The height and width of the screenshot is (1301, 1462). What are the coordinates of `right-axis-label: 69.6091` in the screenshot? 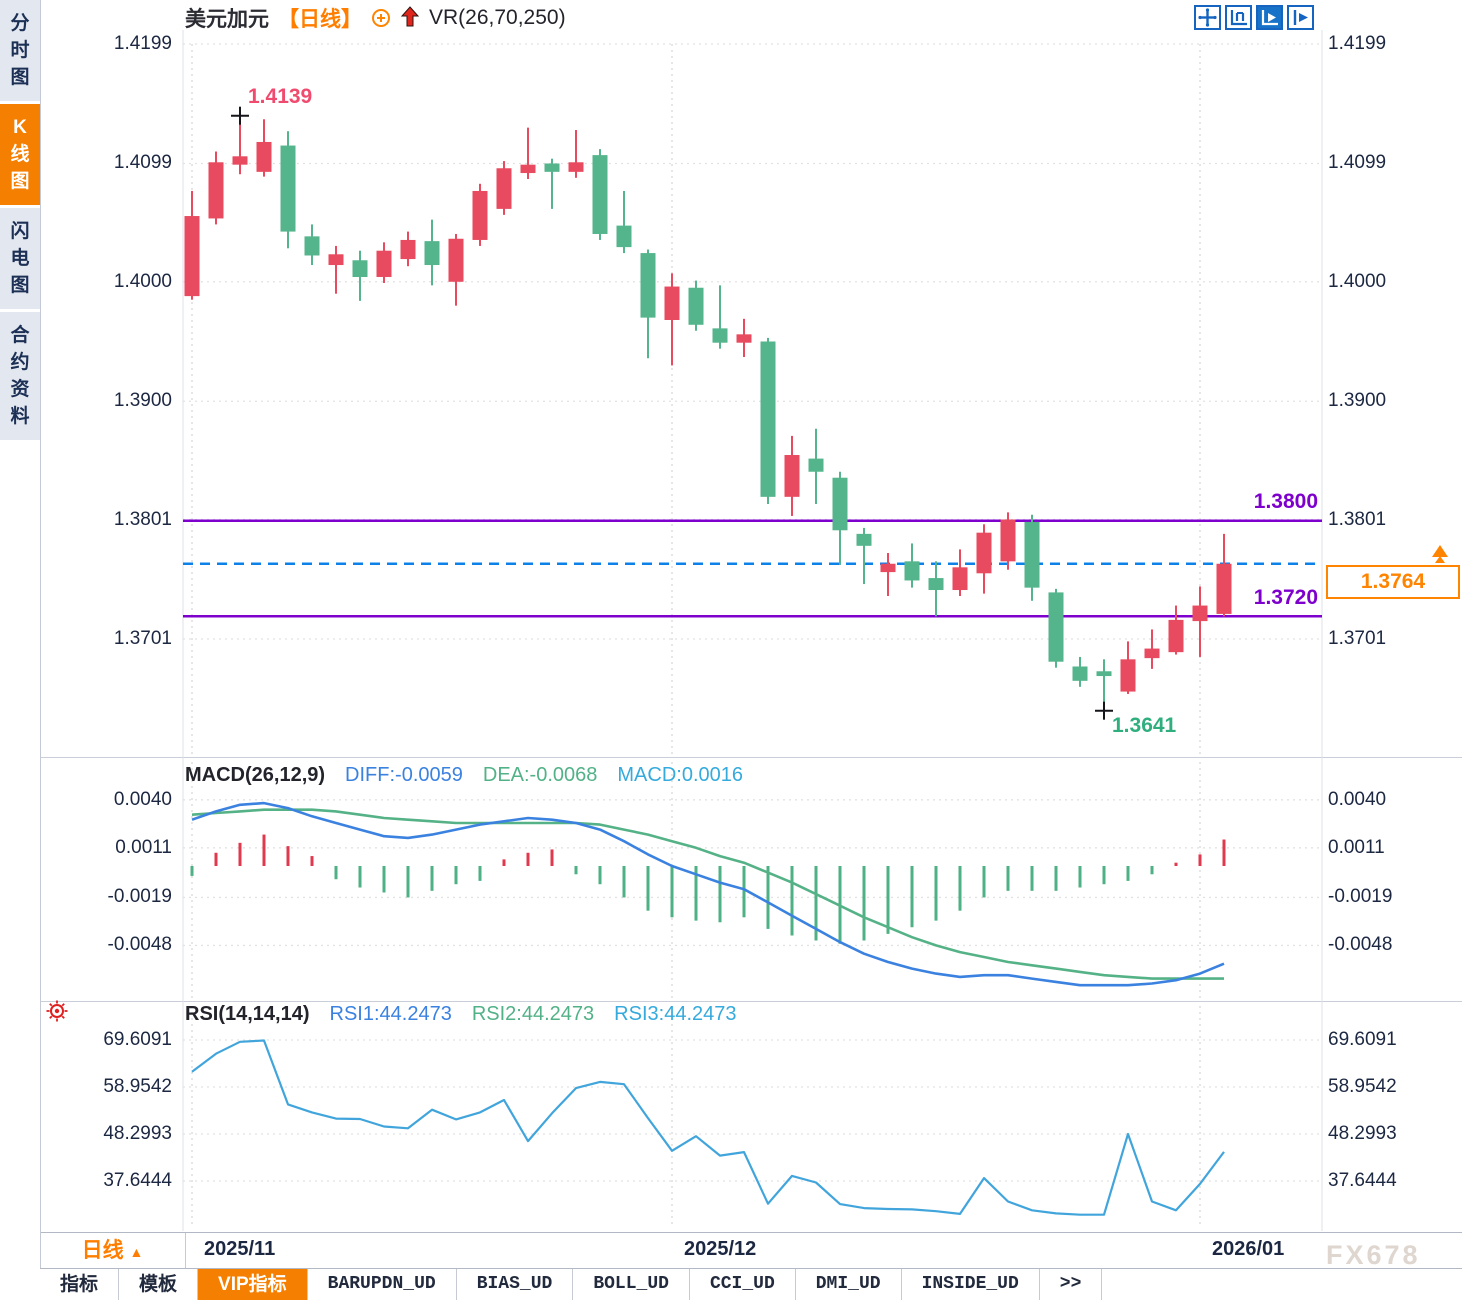 It's located at (1362, 1039).